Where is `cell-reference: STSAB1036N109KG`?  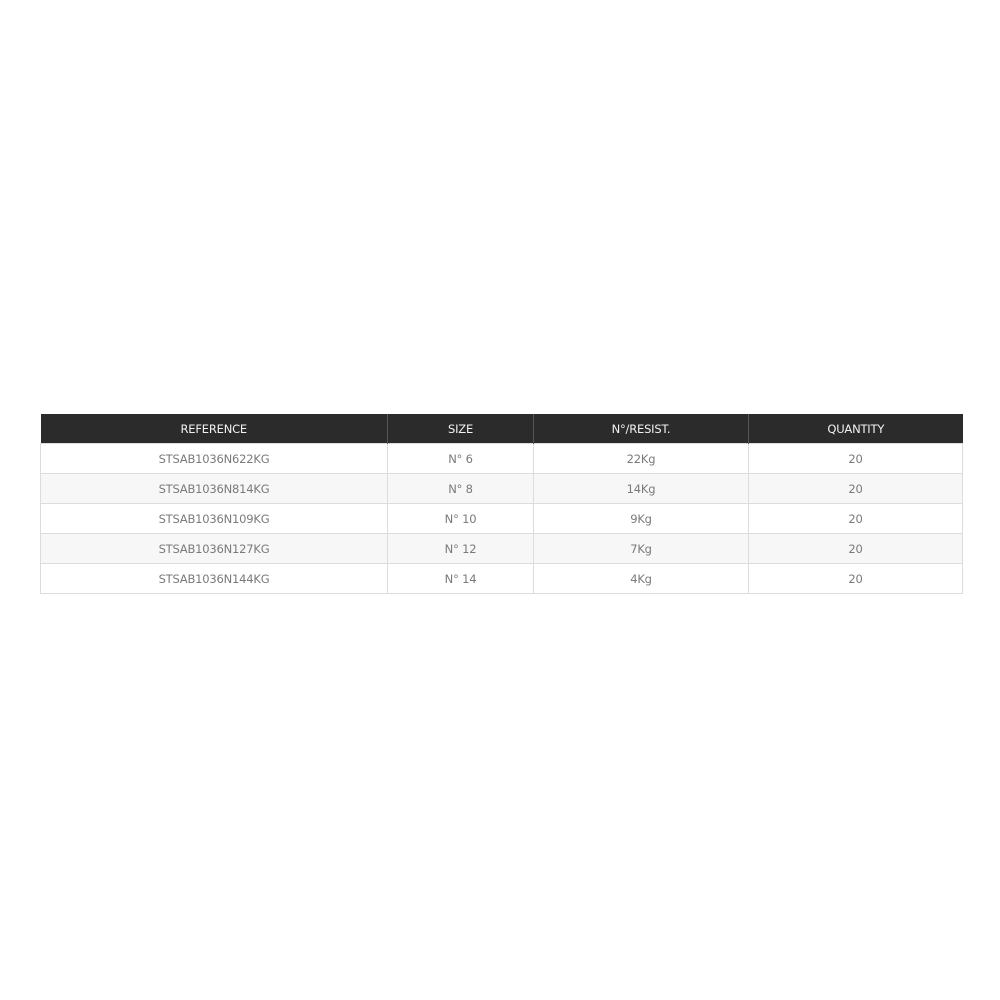
cell-reference: STSAB1036N109KG is located at coordinates (214, 518).